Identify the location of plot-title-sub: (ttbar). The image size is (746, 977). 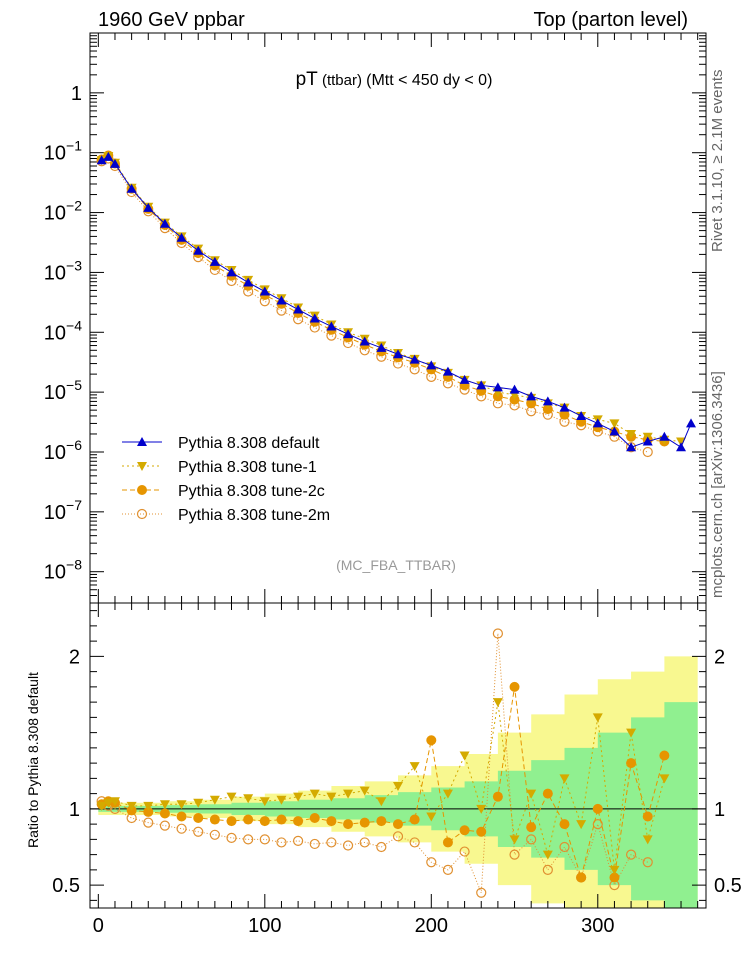
(342, 80).